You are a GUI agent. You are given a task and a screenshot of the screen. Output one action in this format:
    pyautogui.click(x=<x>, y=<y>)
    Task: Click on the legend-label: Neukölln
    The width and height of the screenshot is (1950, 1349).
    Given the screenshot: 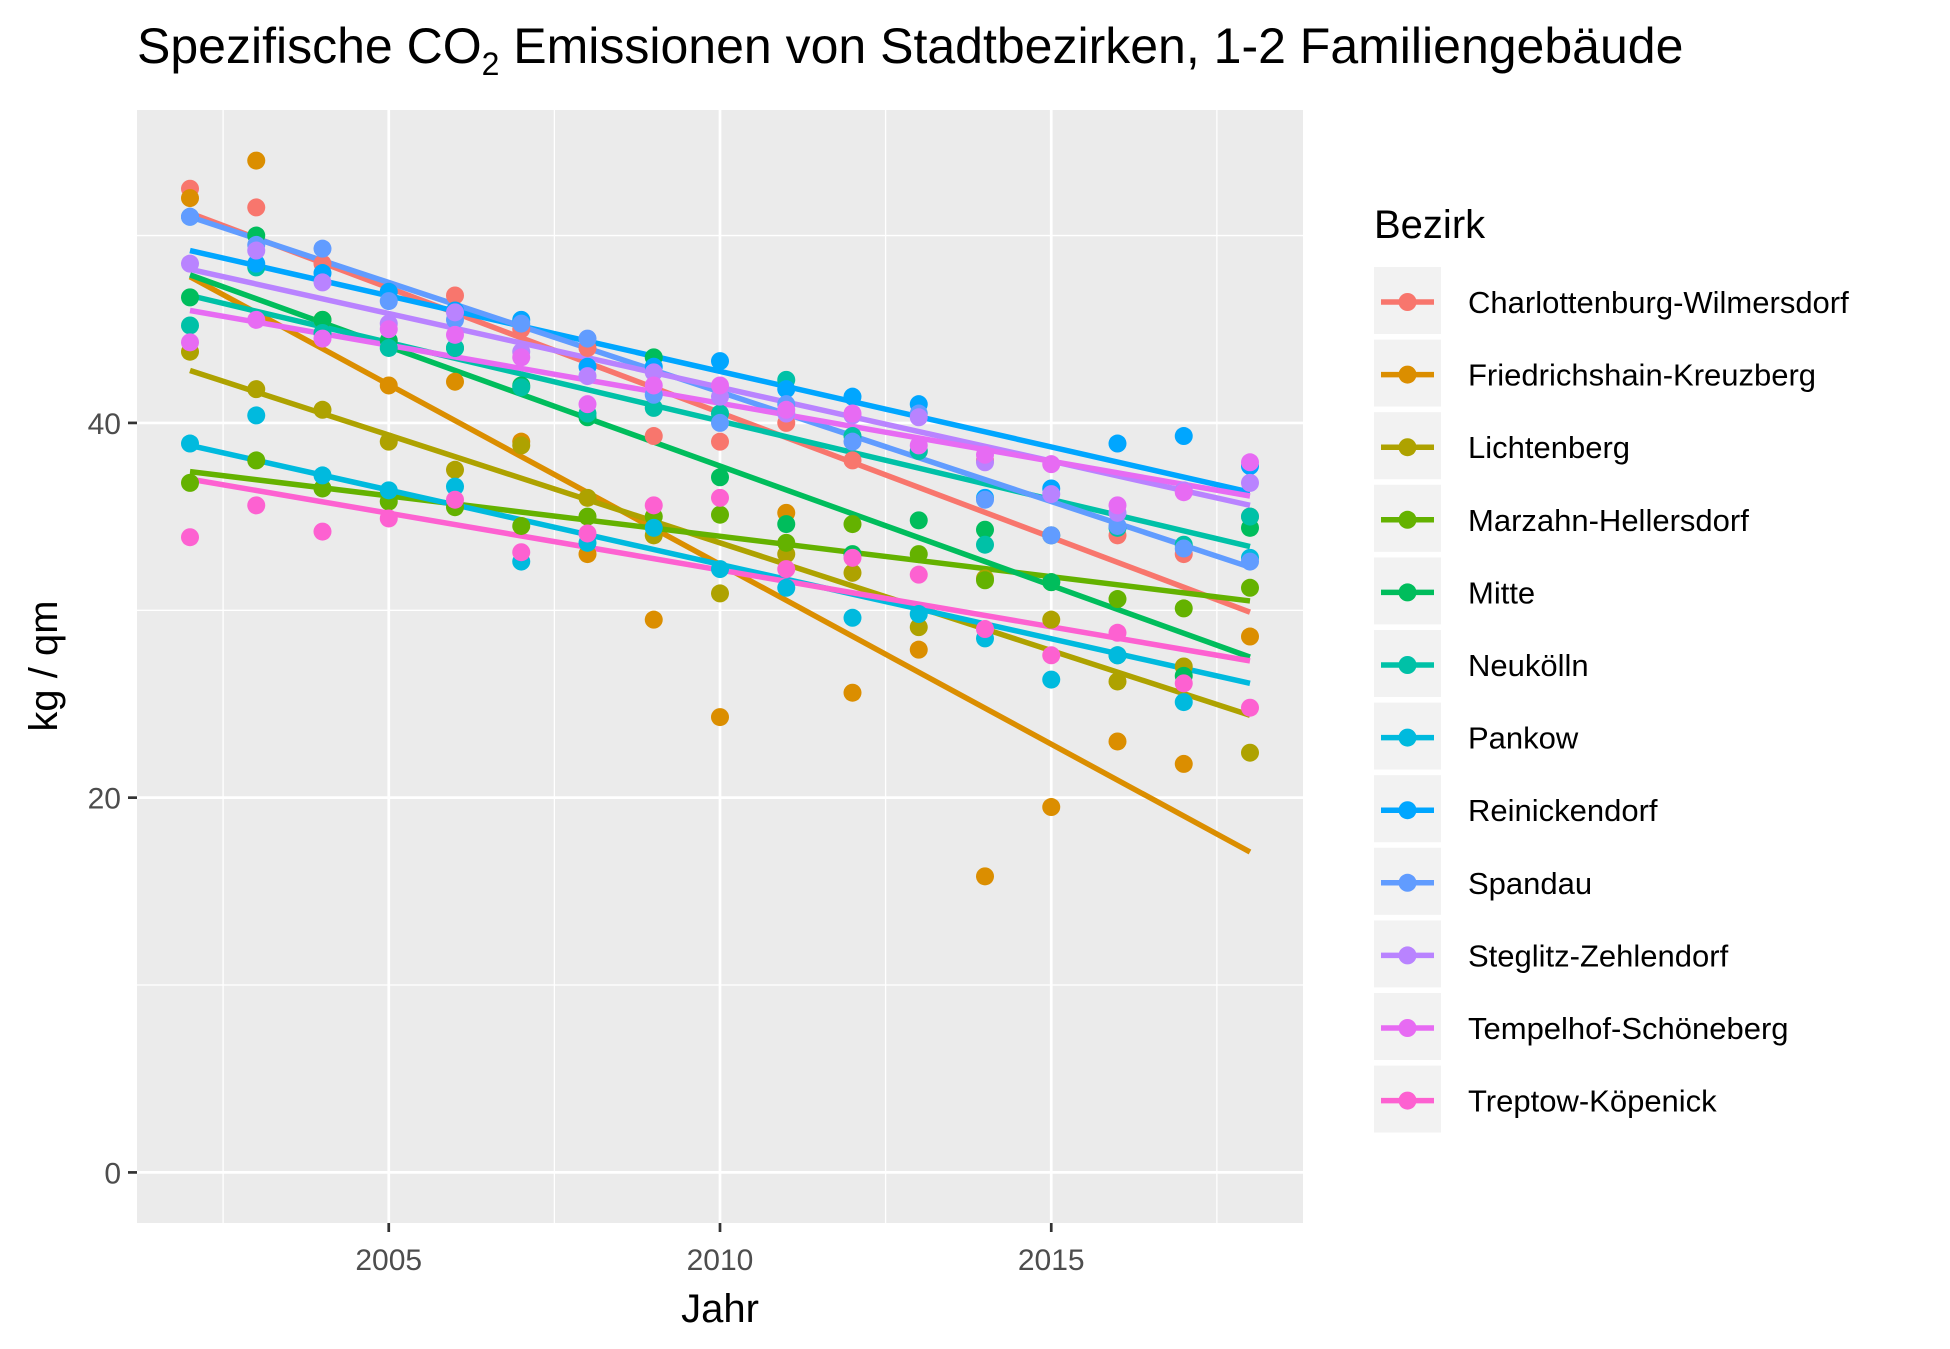 What is the action you would take?
    pyautogui.click(x=1528, y=665)
    